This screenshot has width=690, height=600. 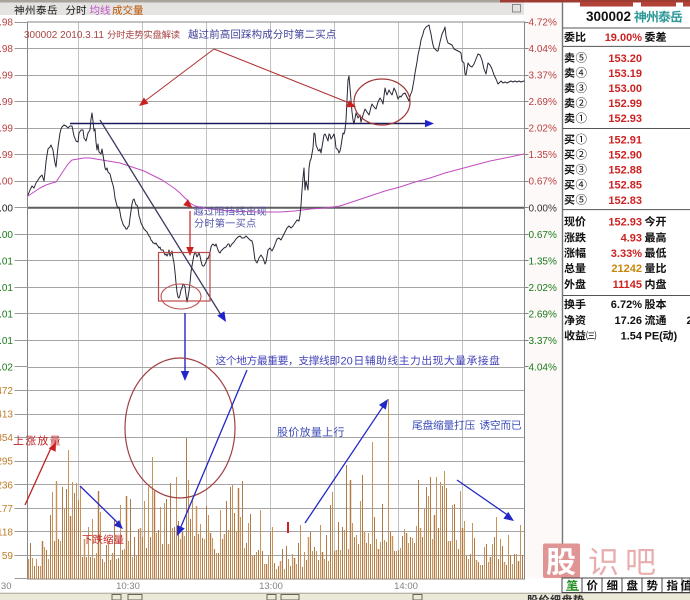 What do you see at coordinates (6, 509) in the screenshot?
I see `svg-text: 177` at bounding box center [6, 509].